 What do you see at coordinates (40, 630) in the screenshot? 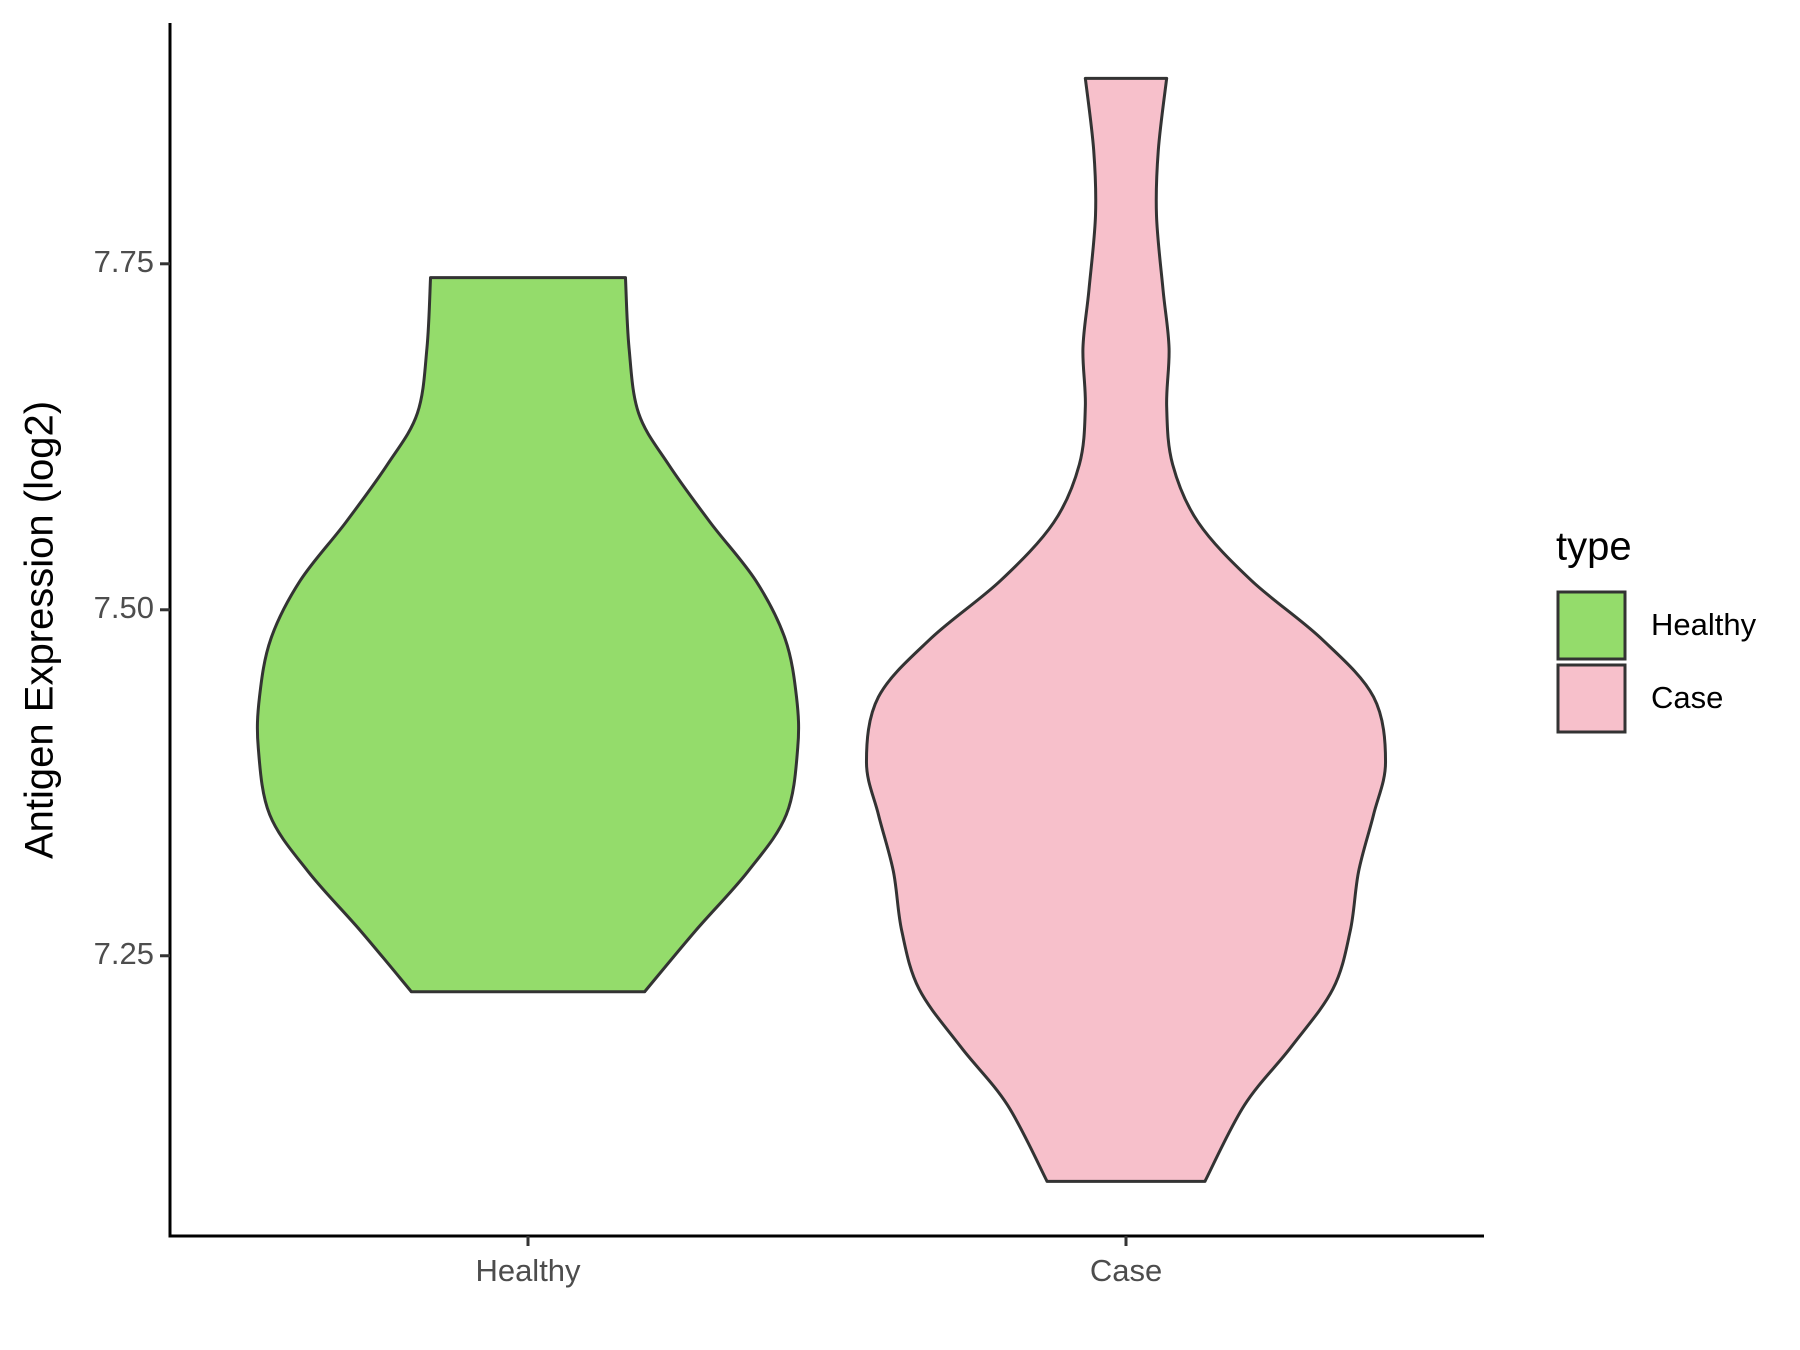
I see `y-axis-label: Antigen Expression (log2)` at bounding box center [40, 630].